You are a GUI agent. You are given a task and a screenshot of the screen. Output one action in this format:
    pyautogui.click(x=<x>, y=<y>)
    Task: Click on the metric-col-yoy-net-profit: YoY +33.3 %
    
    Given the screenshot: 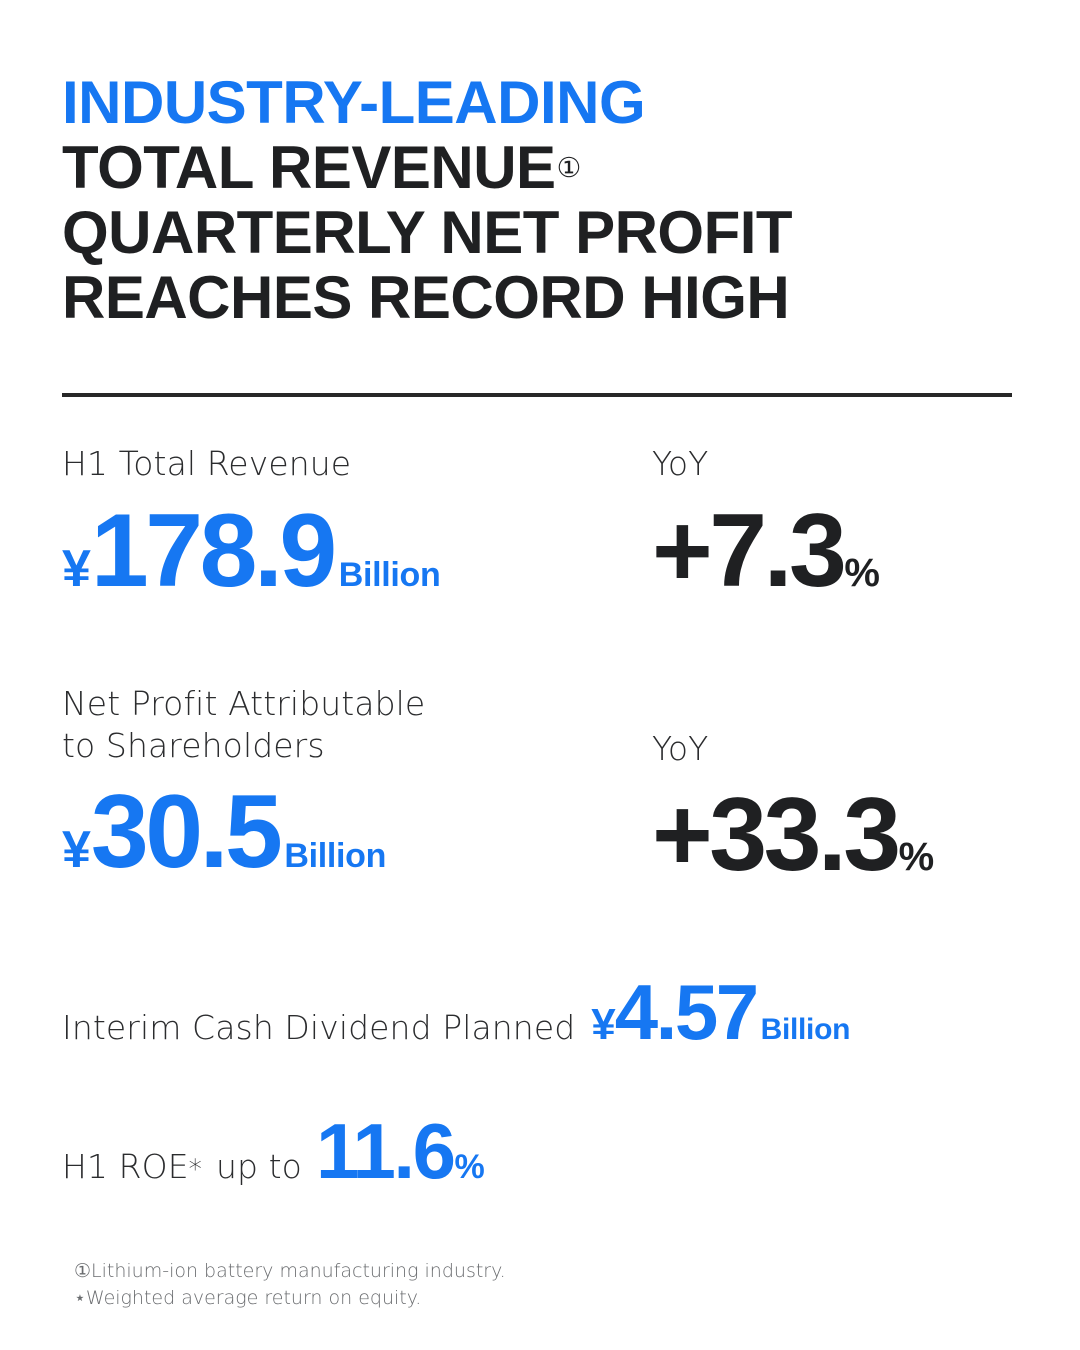 What is the action you would take?
    pyautogui.click(x=835, y=789)
    